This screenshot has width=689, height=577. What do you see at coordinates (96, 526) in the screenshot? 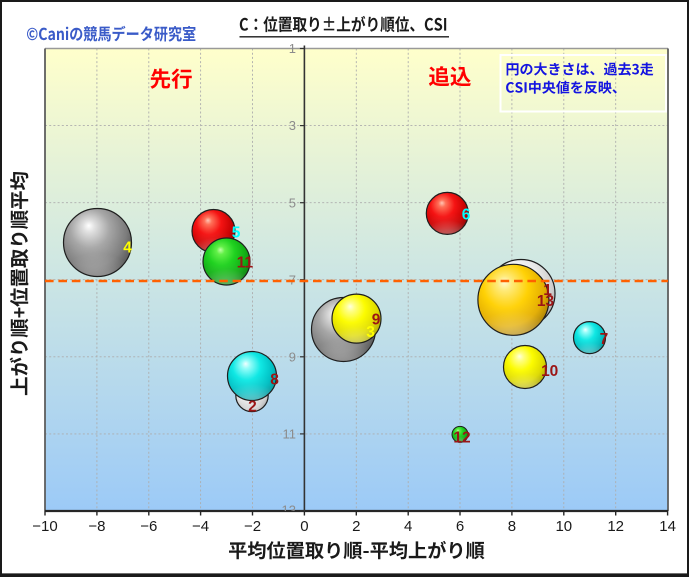
I see `svg-text: −8` at bounding box center [96, 526].